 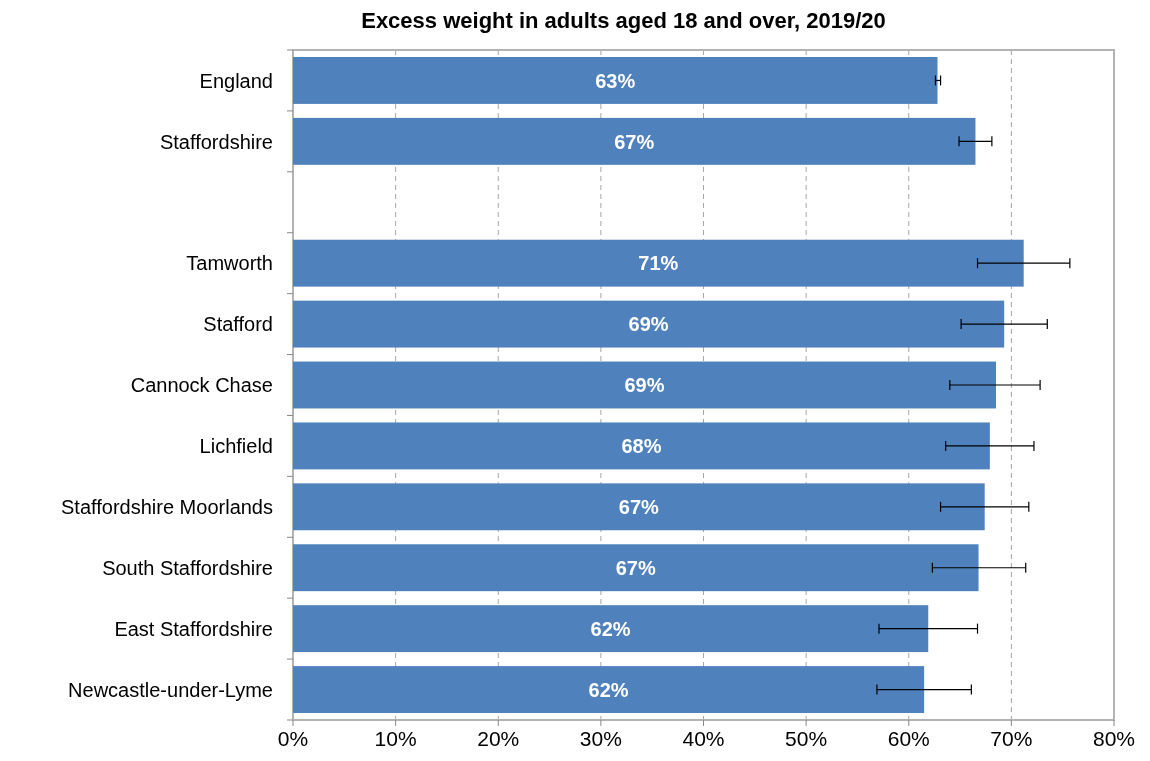 I want to click on data-label: 68%, so click(x=641, y=446).